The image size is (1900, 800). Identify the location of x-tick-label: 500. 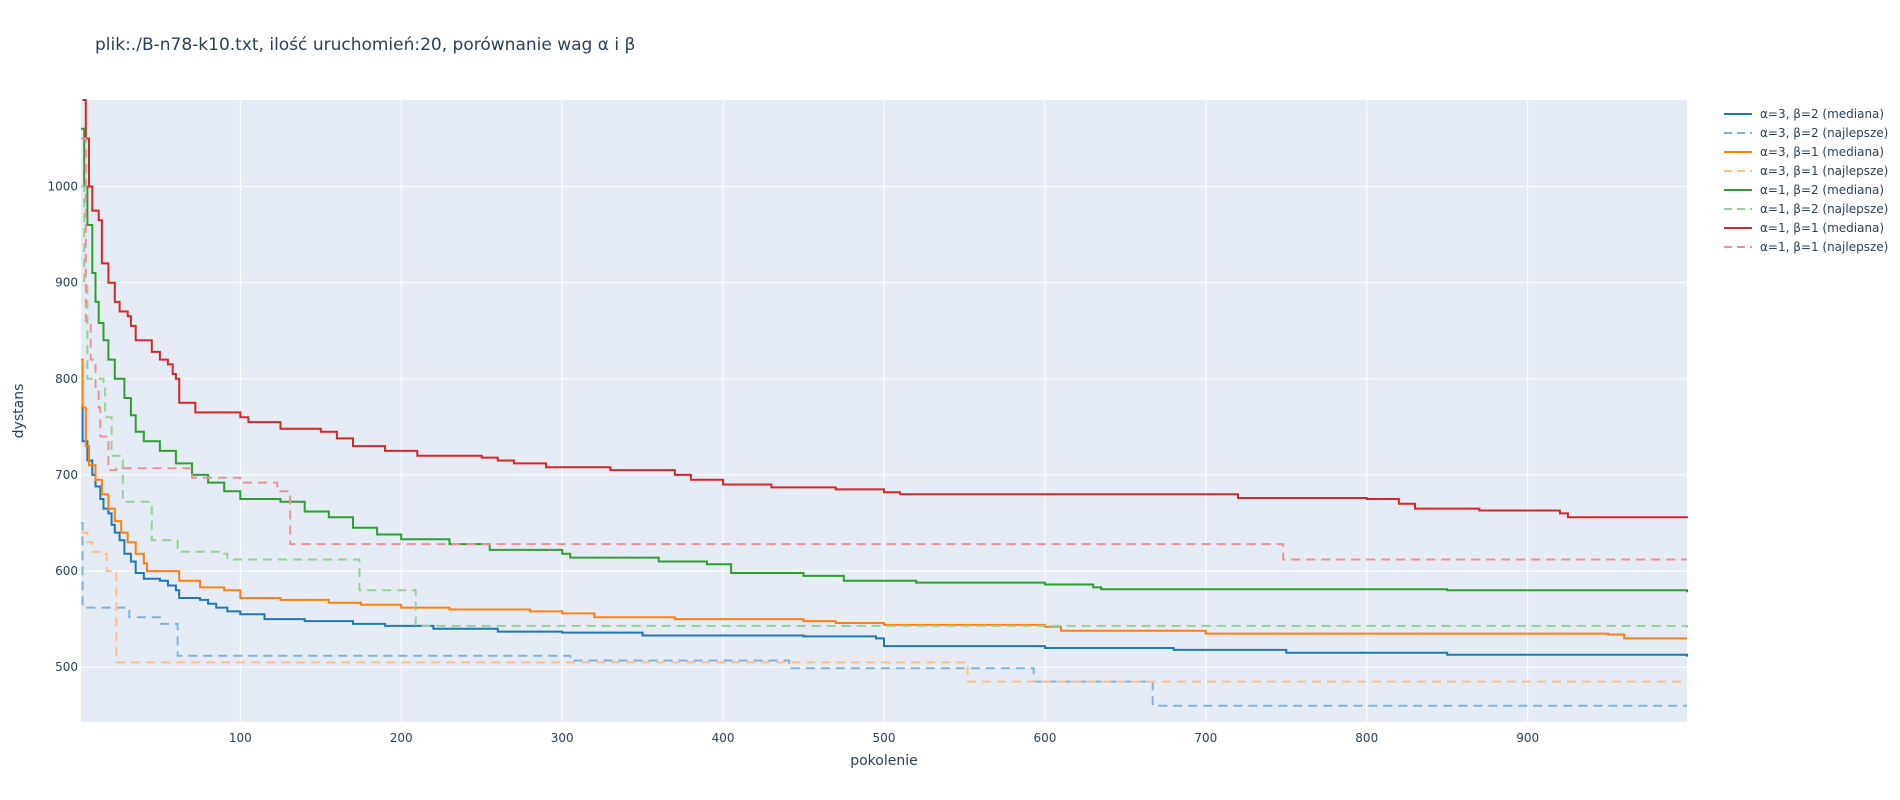
(884, 738).